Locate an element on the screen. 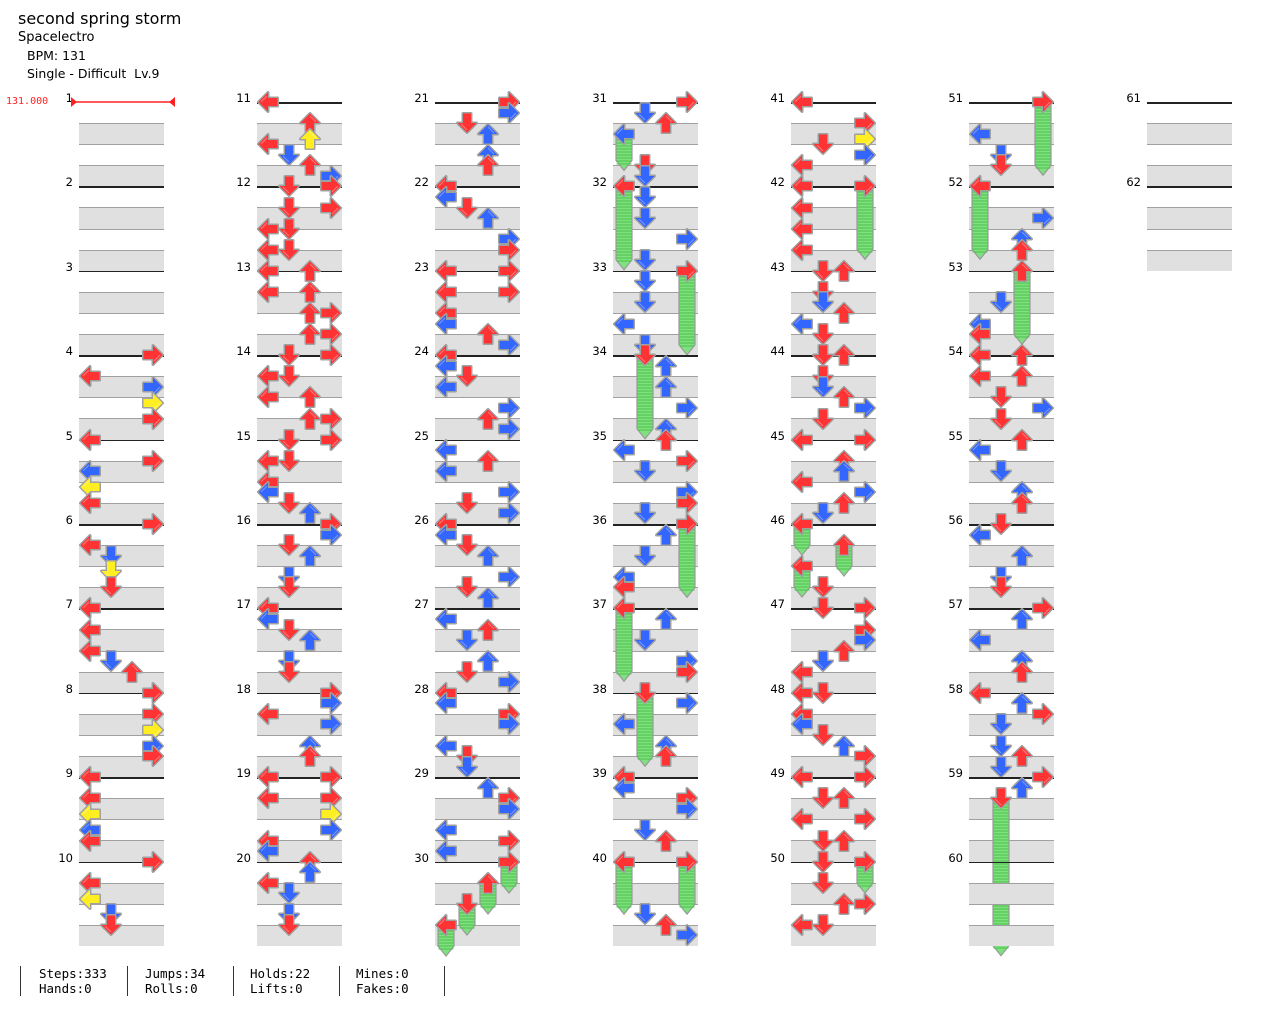  measure-number: 17 is located at coordinates (243, 604).